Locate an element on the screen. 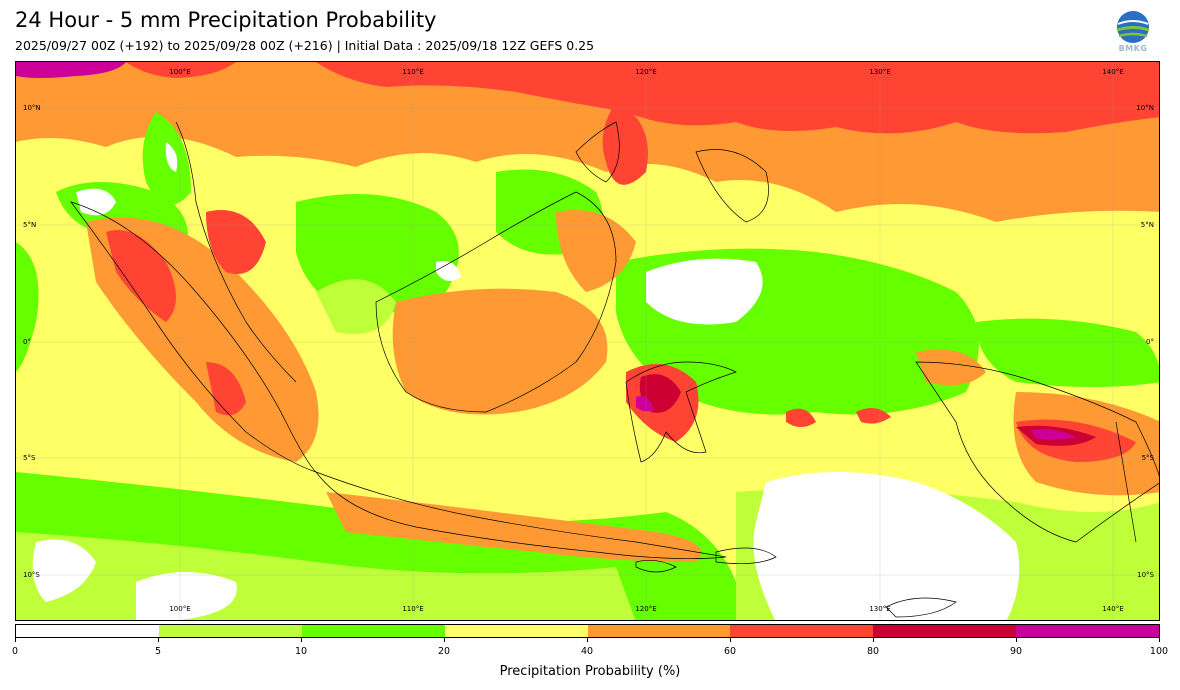  colorbar-tick-label: 0 is located at coordinates (15, 651).